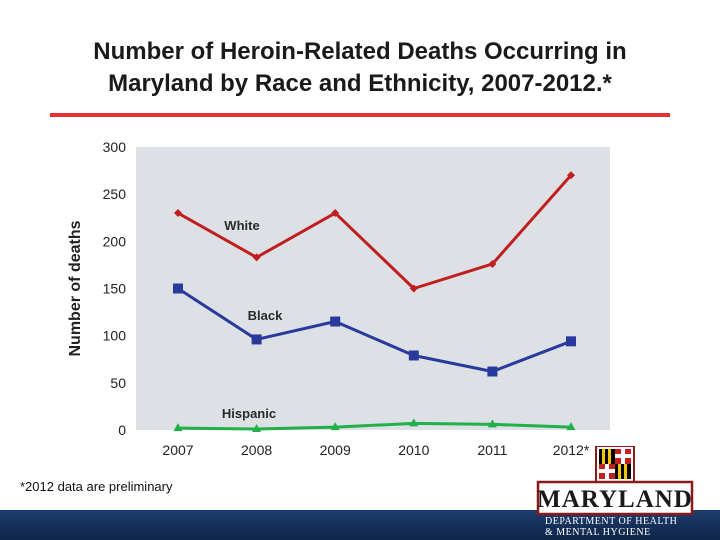 The width and height of the screenshot is (720, 540). I want to click on black-series-label: Black, so click(265, 315).